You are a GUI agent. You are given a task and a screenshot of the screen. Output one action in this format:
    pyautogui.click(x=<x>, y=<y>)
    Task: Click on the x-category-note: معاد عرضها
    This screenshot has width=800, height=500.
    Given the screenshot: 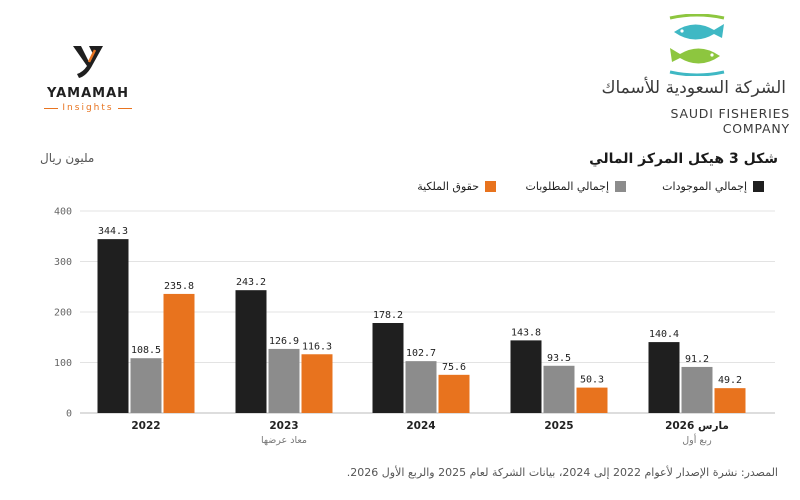 What is the action you would take?
    pyautogui.click(x=284, y=440)
    